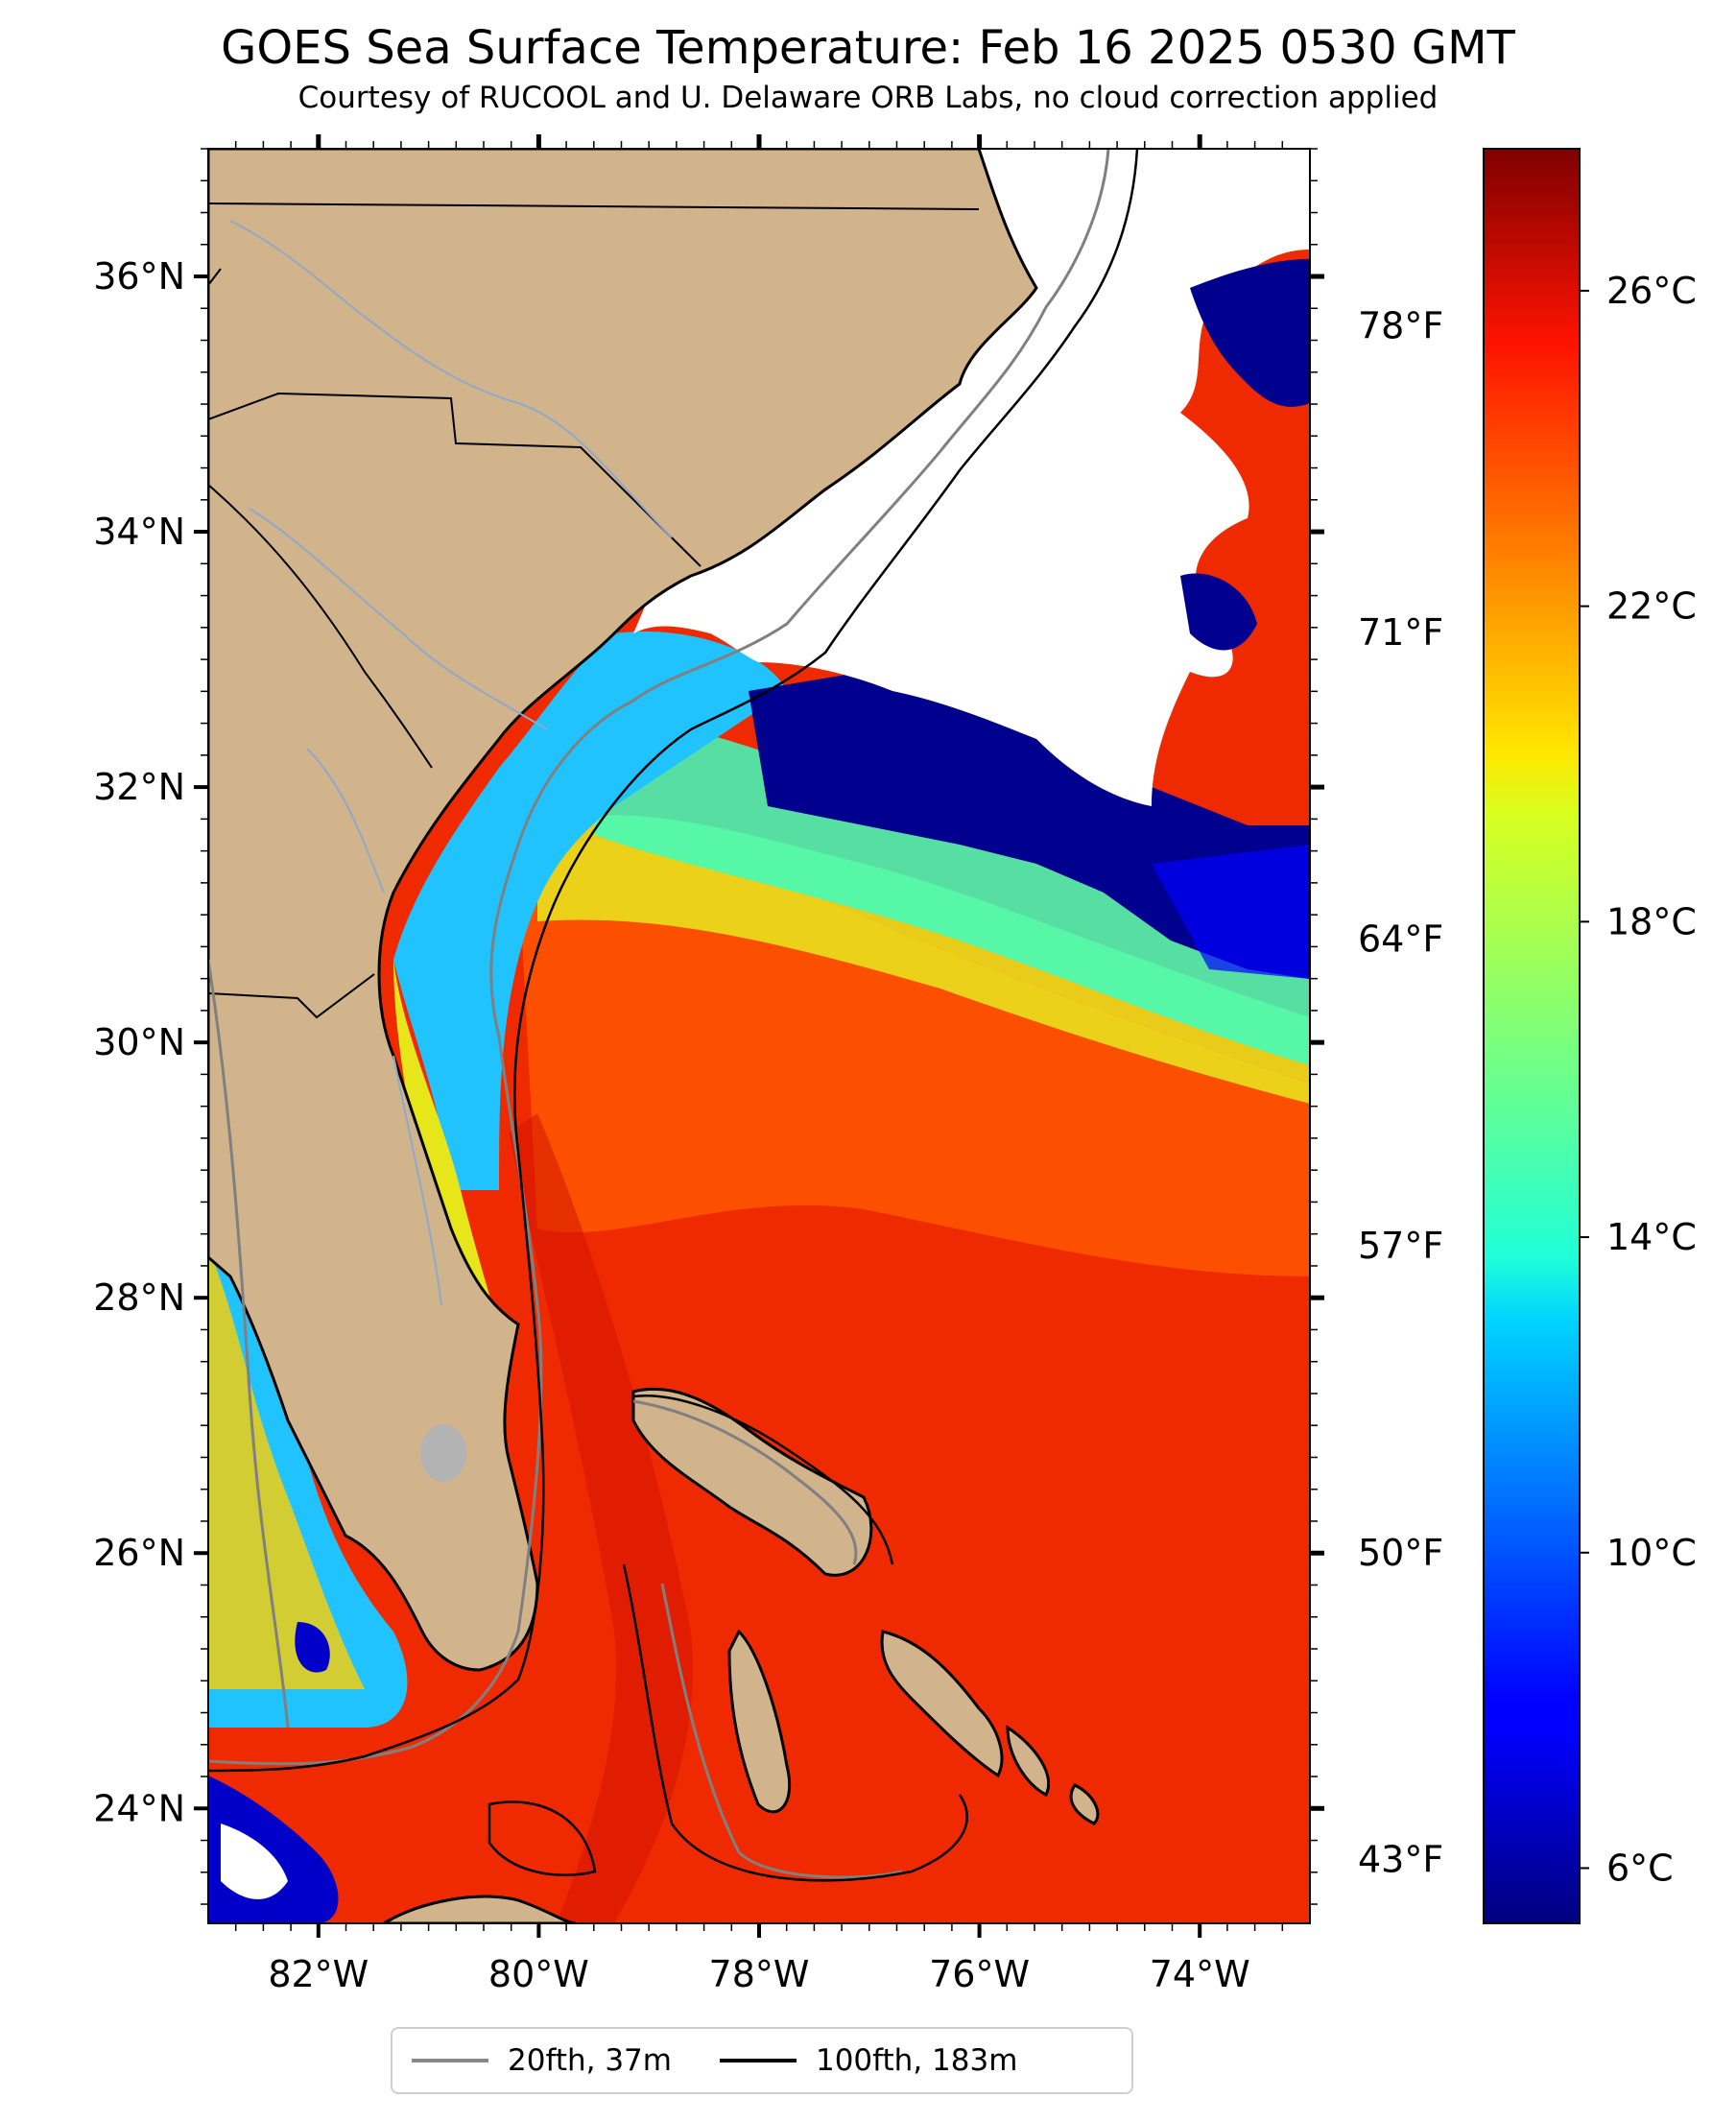  What do you see at coordinates (215, 277) in the screenshot?
I see `border-va-tn` at bounding box center [215, 277].